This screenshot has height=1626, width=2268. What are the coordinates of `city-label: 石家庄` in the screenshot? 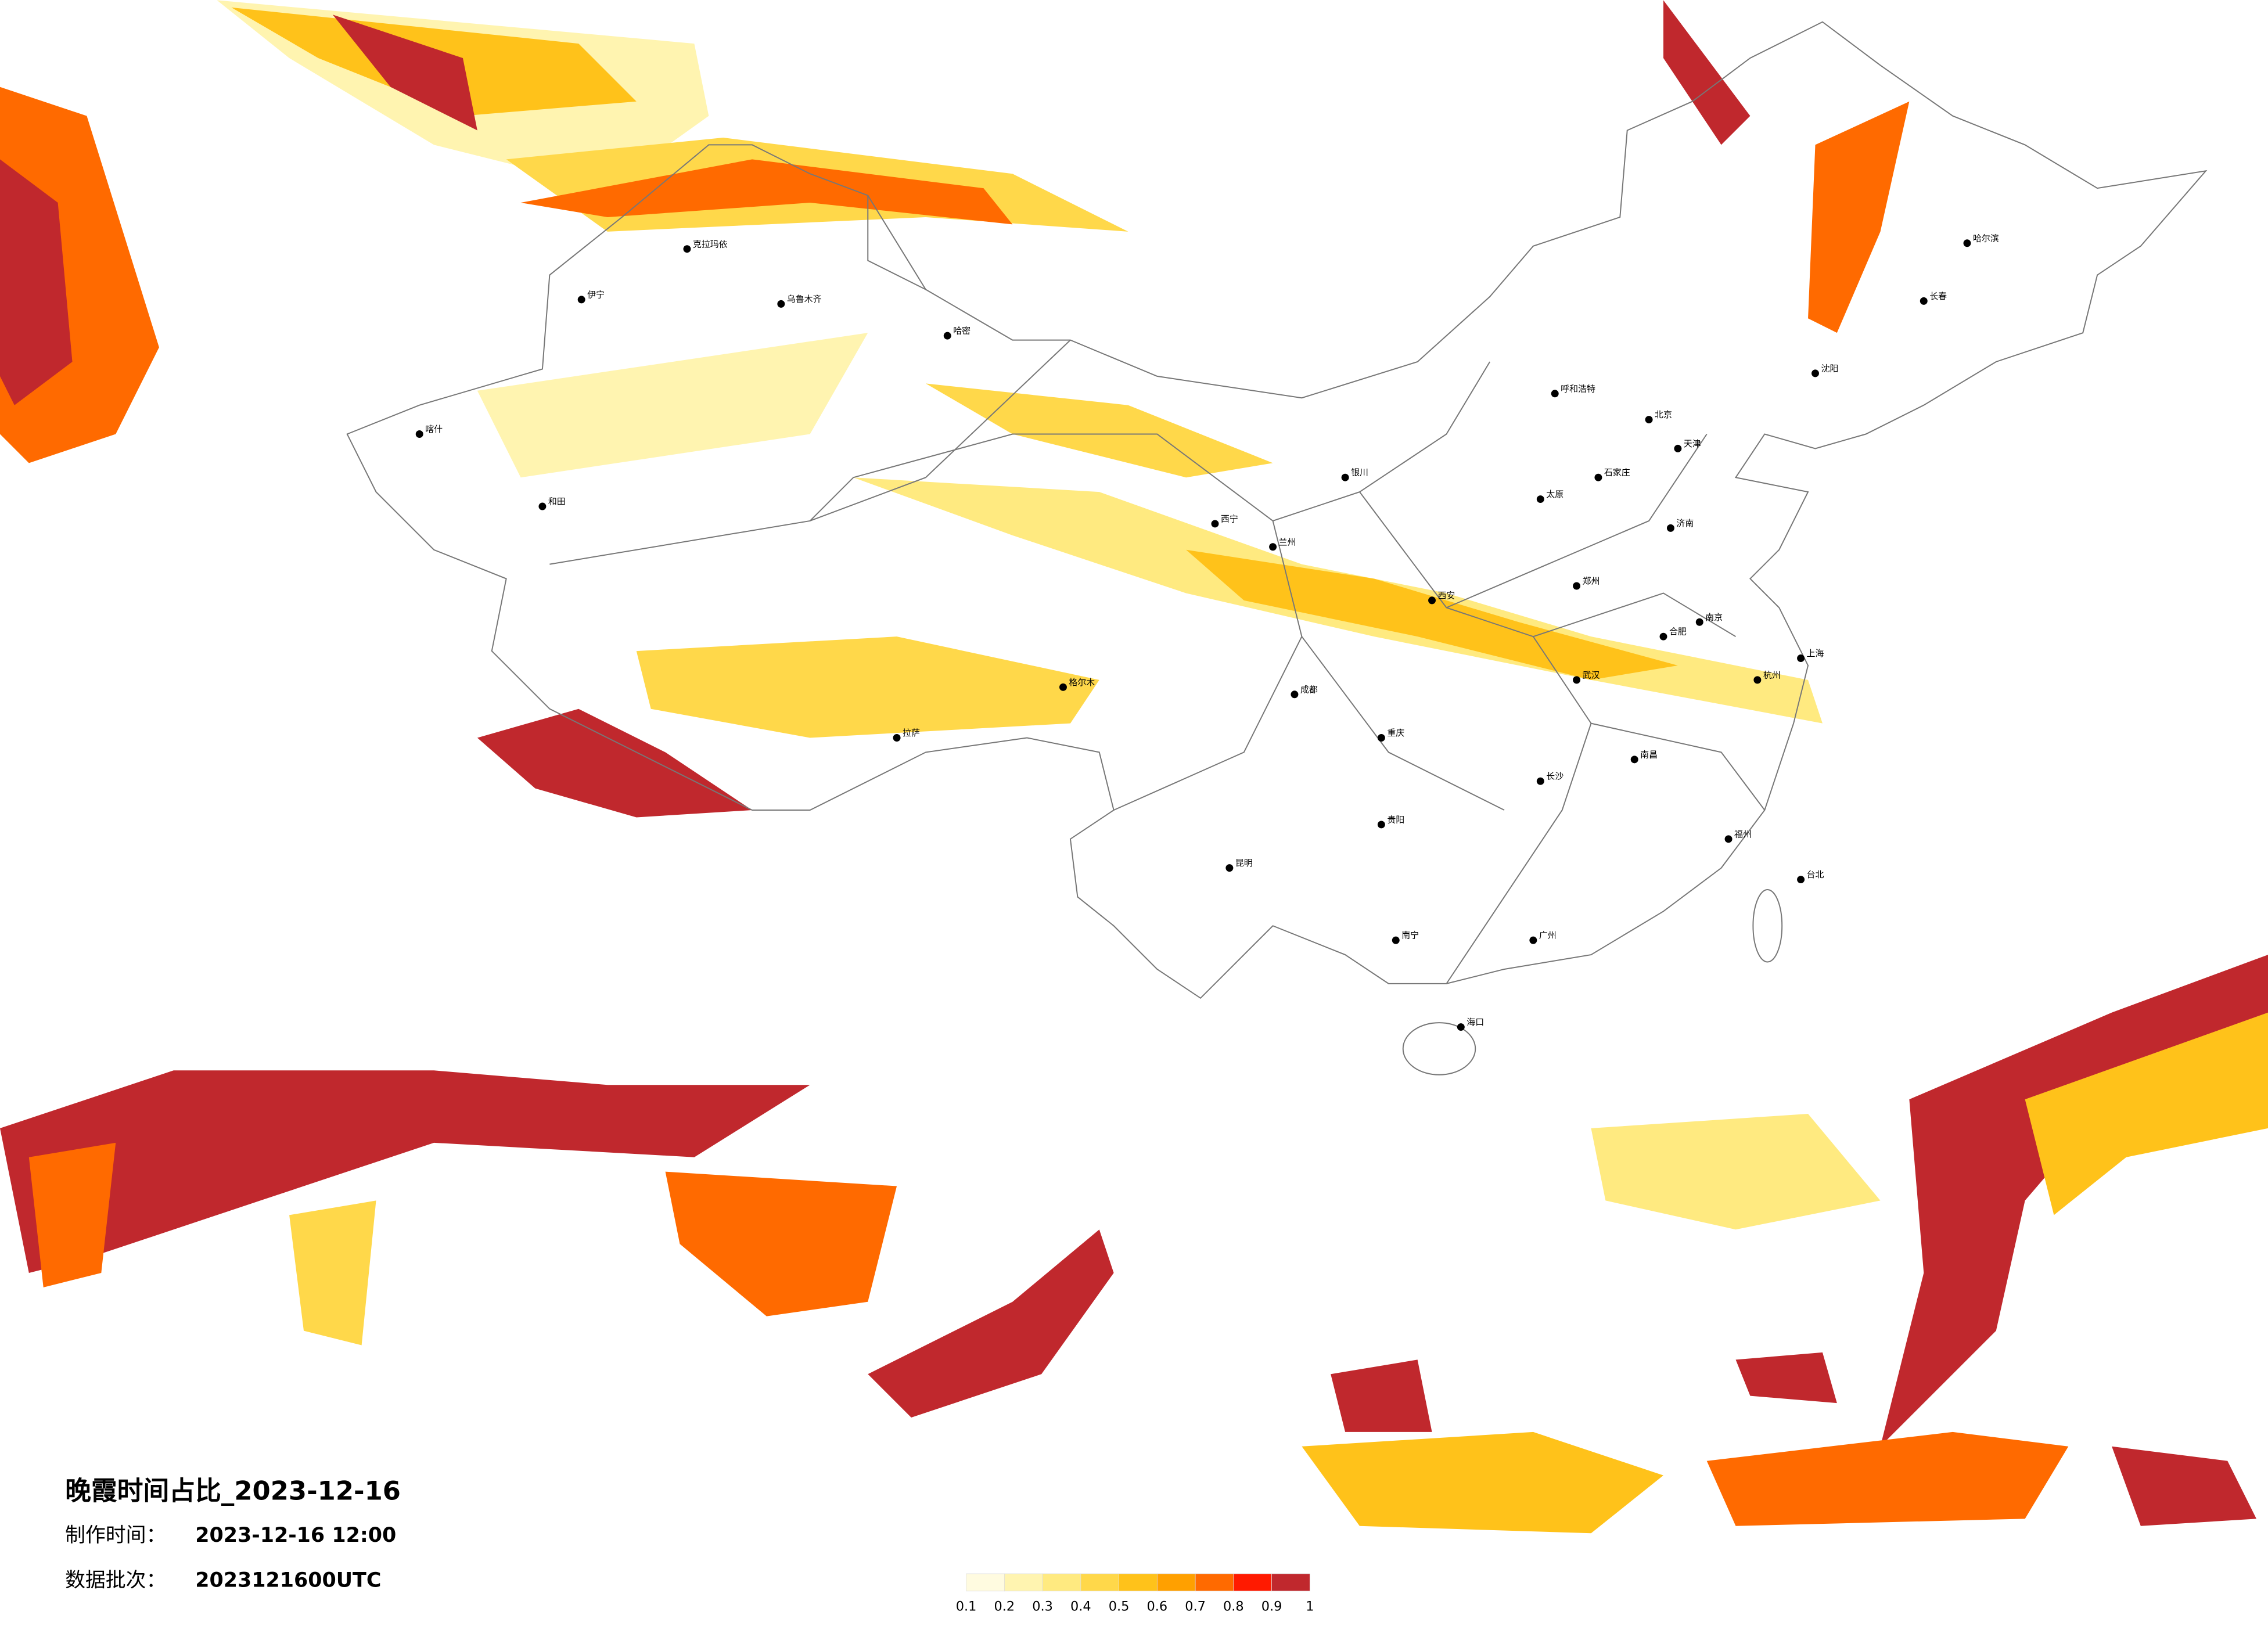 It's located at (1617, 473).